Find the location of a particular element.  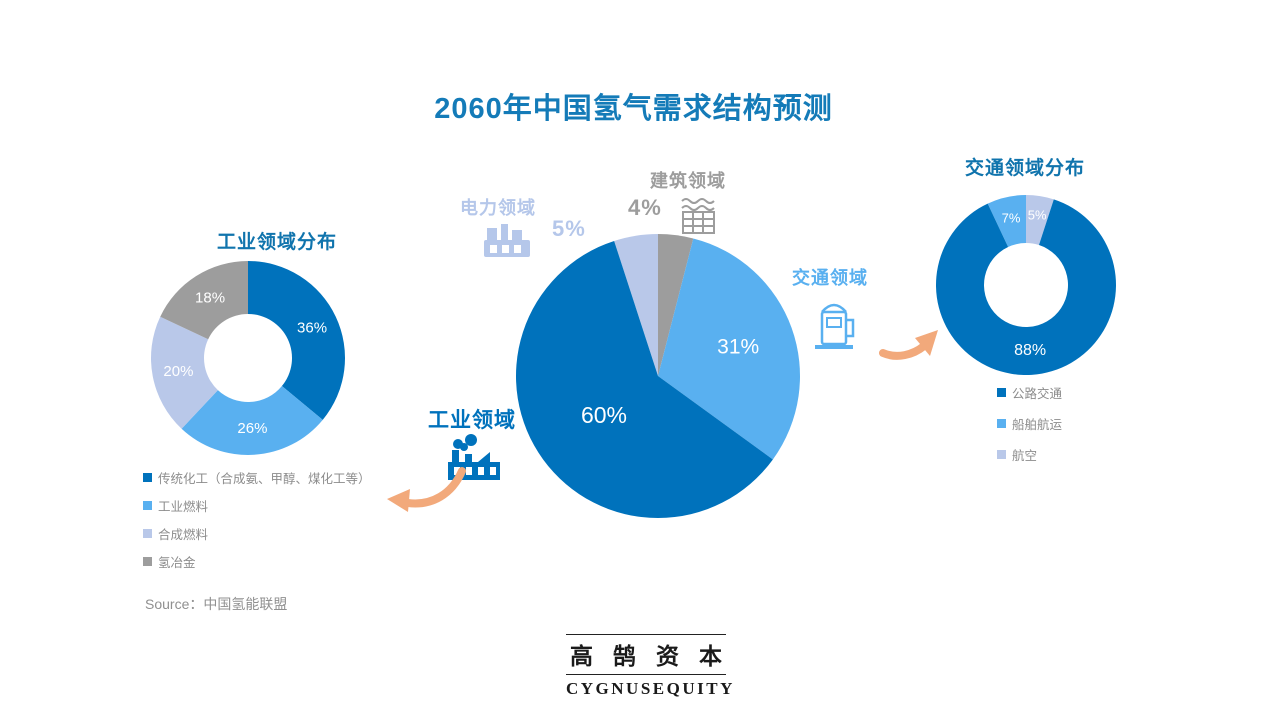

legend-label: 传统化工（合成氨、甲醇、煤化工等） is located at coordinates (264, 479).